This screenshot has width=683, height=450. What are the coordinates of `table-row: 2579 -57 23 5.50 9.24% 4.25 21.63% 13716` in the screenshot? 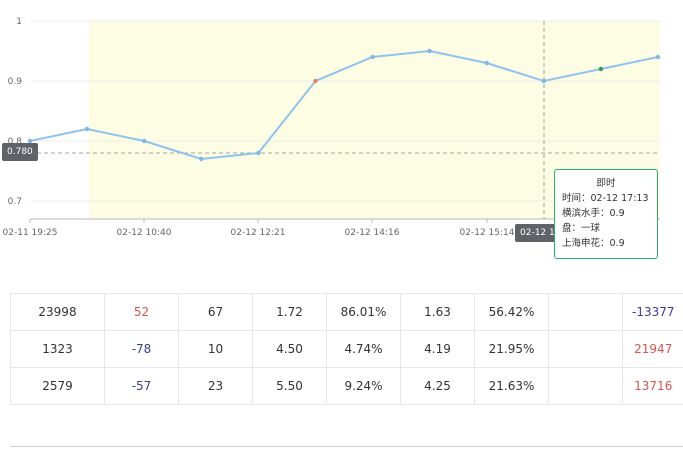 It's located at (346, 386).